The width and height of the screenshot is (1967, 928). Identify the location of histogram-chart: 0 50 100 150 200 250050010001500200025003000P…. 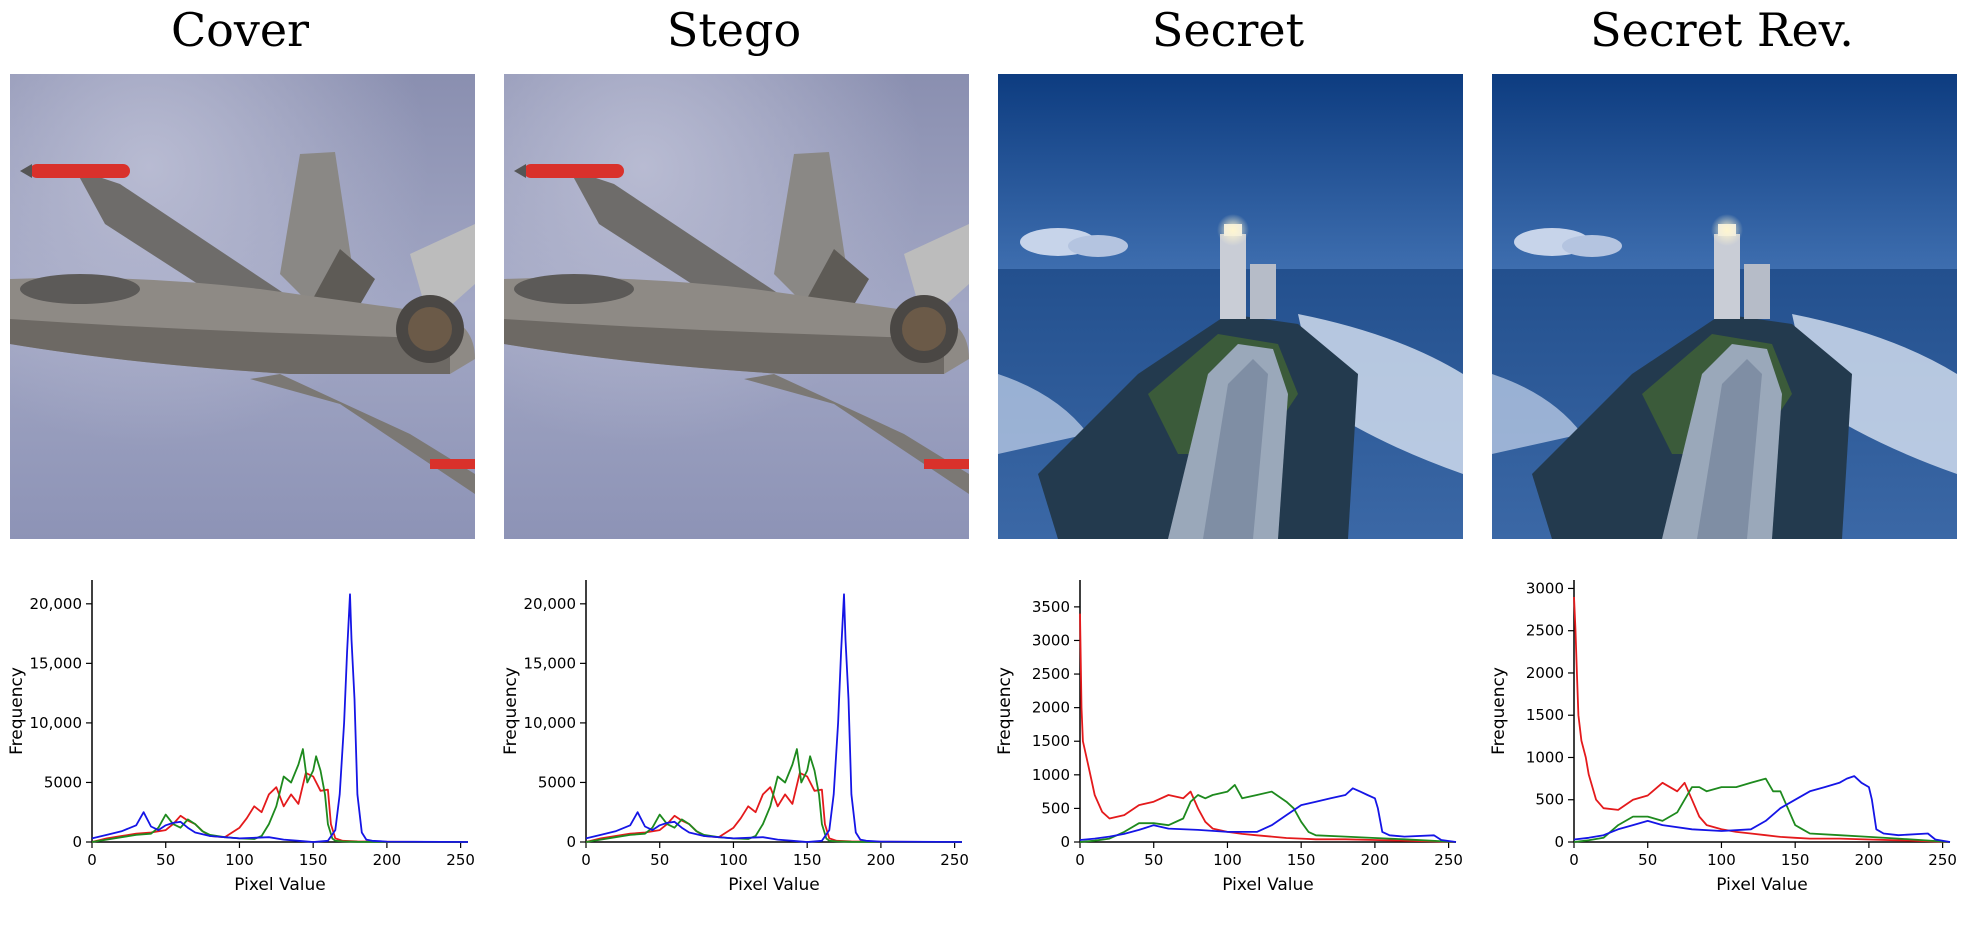
(1723, 737).